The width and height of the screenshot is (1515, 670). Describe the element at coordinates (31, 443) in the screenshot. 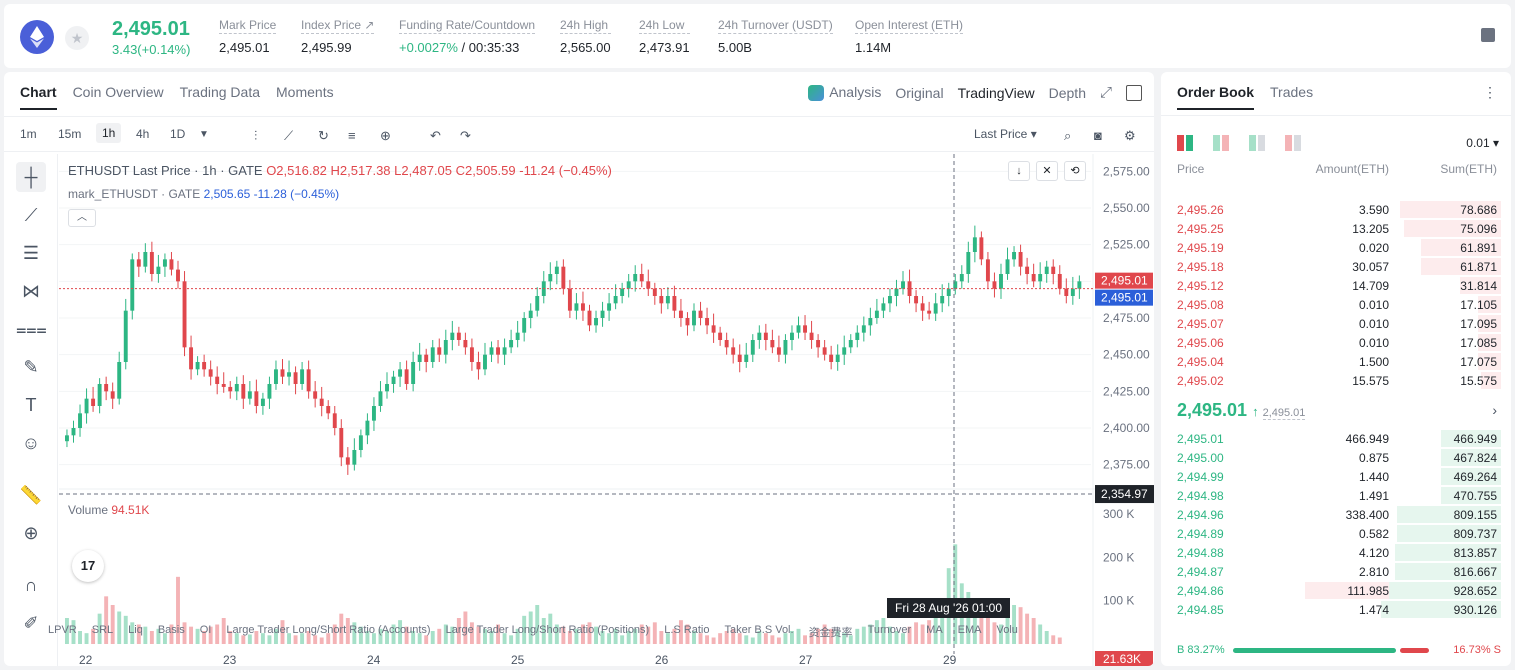

I see `emoji-icon: ☺` at that location.